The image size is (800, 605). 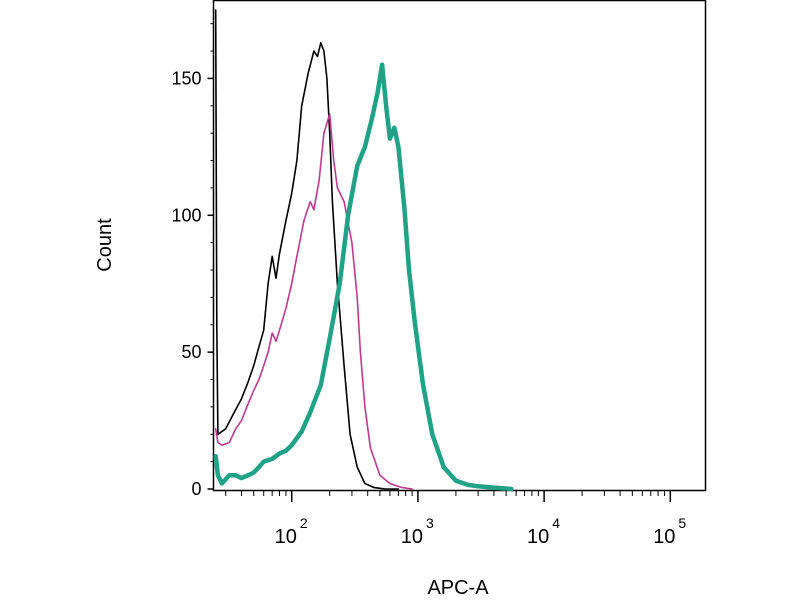 What do you see at coordinates (186, 215) in the screenshot?
I see `y-tick-label: 100` at bounding box center [186, 215].